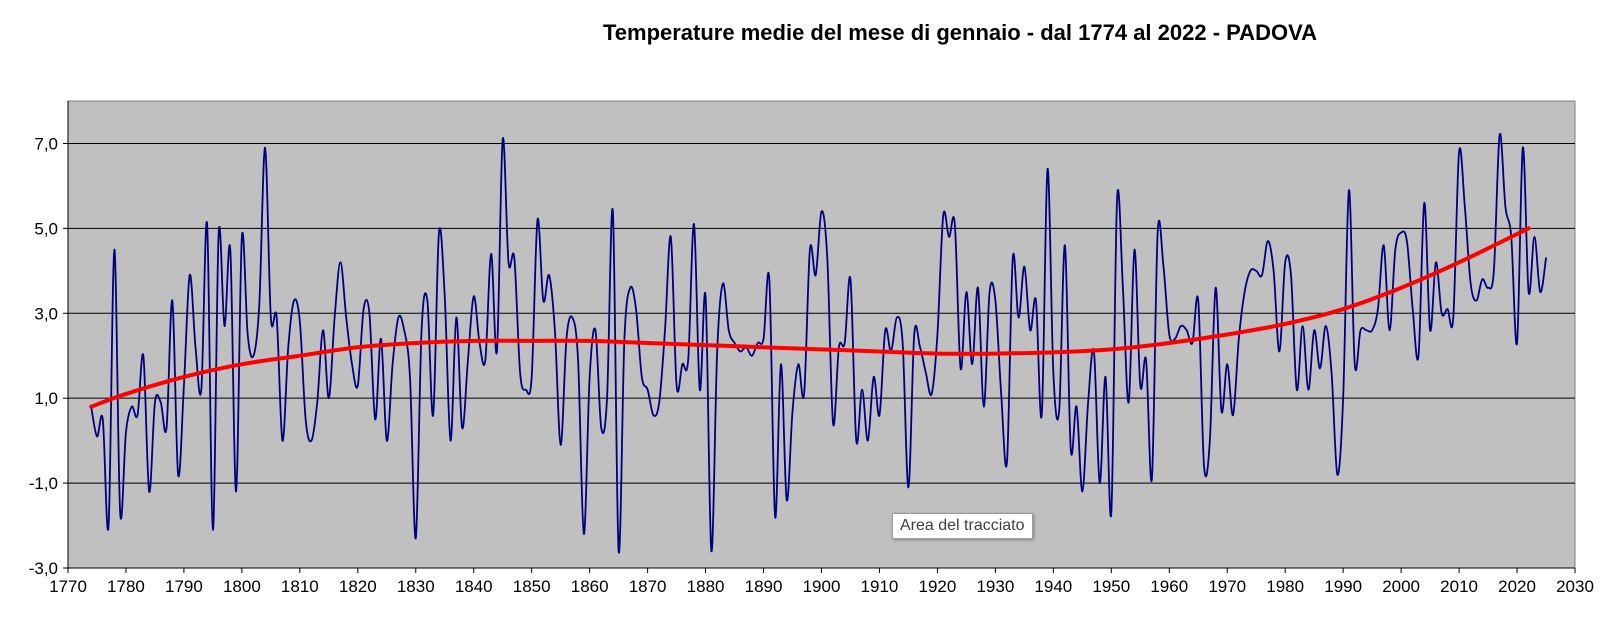 The width and height of the screenshot is (1619, 625). What do you see at coordinates (1111, 586) in the screenshot?
I see `x-tick-label: 1950` at bounding box center [1111, 586].